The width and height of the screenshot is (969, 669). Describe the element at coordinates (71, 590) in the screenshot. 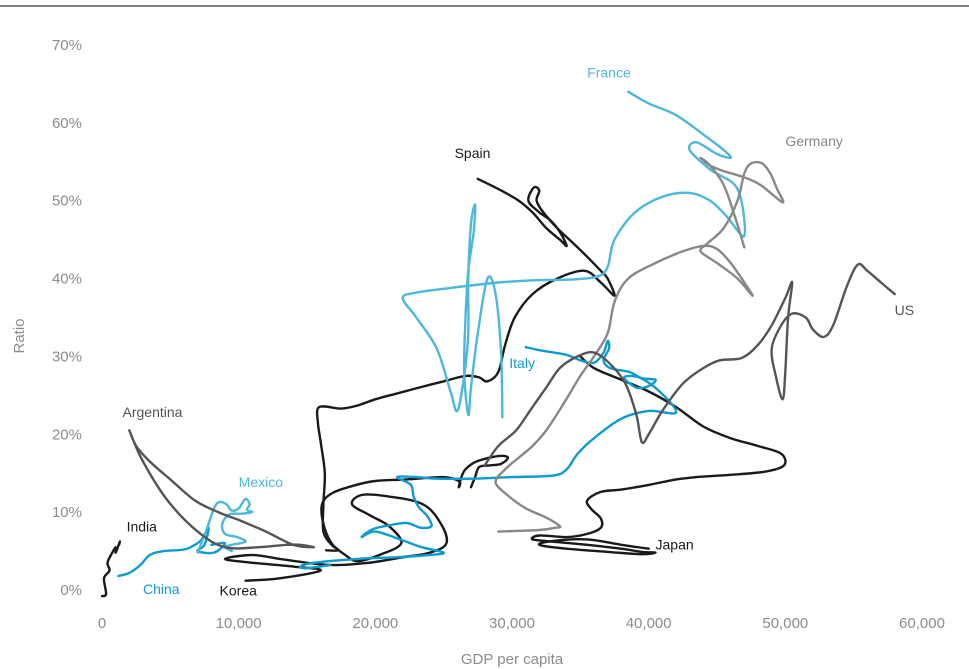

I see `y-tick-label-0: 0%` at that location.